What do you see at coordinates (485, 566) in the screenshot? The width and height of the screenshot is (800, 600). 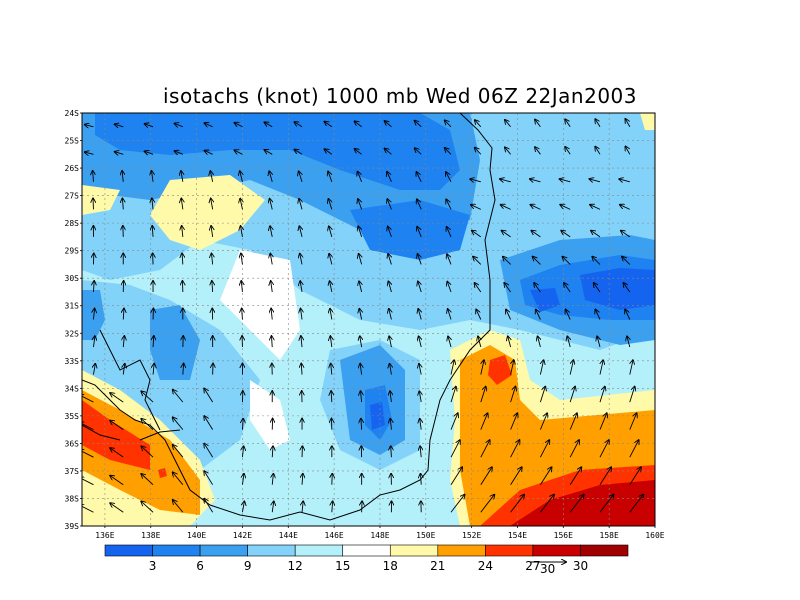 I see `colorbar-level-label: 24` at bounding box center [485, 566].